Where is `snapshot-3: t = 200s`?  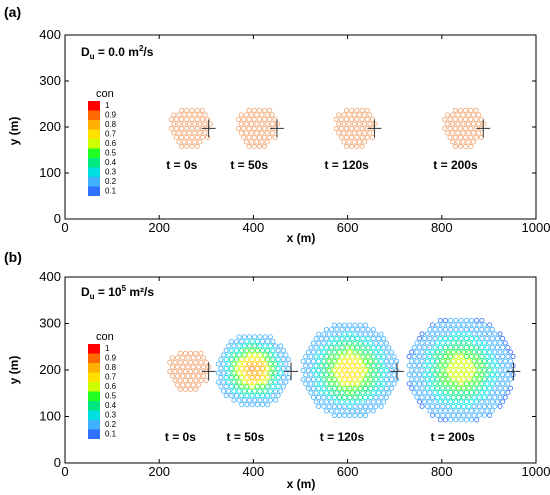 snapshot-3: t = 200s is located at coordinates (461, 140).